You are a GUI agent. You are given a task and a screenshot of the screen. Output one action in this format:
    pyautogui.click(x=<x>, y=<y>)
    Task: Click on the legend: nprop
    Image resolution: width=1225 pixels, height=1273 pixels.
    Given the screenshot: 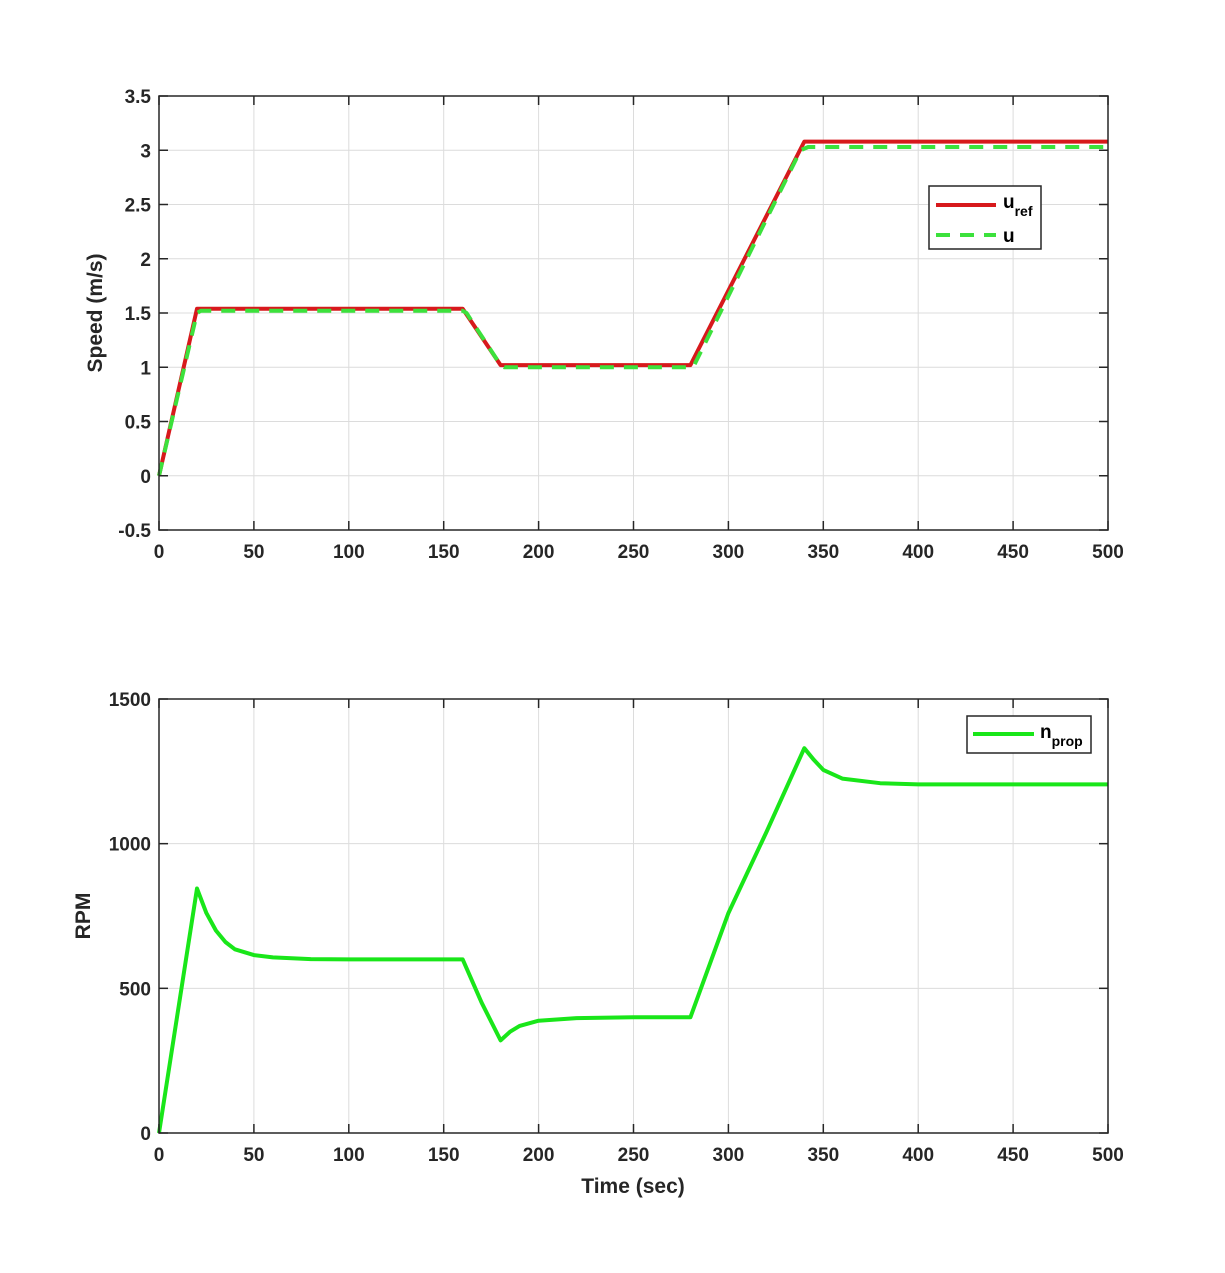 What is the action you would take?
    pyautogui.click(x=1029, y=734)
    